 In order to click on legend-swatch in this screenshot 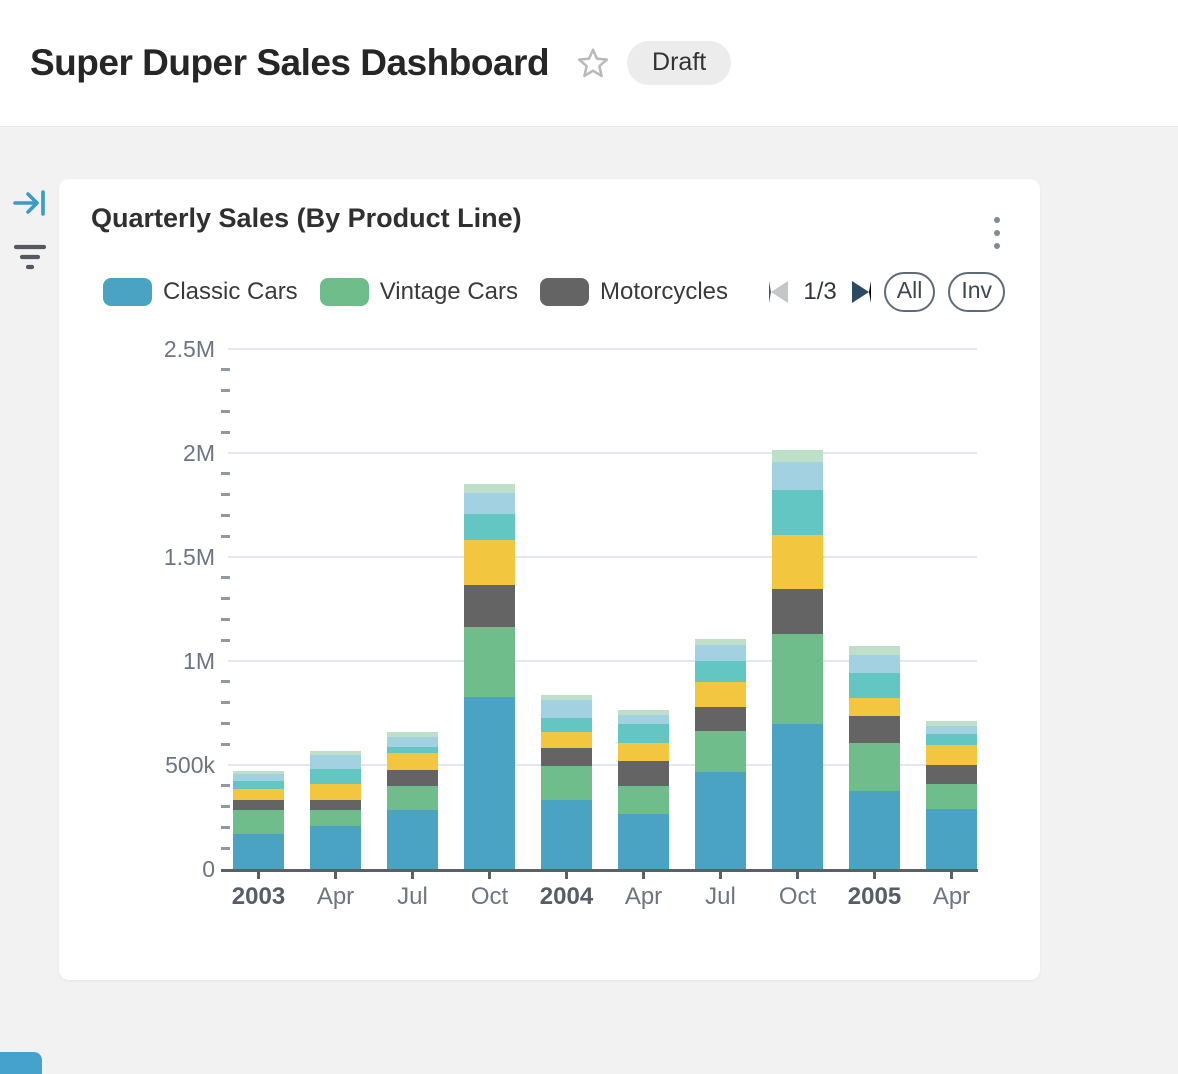, I will do `click(127, 292)`.